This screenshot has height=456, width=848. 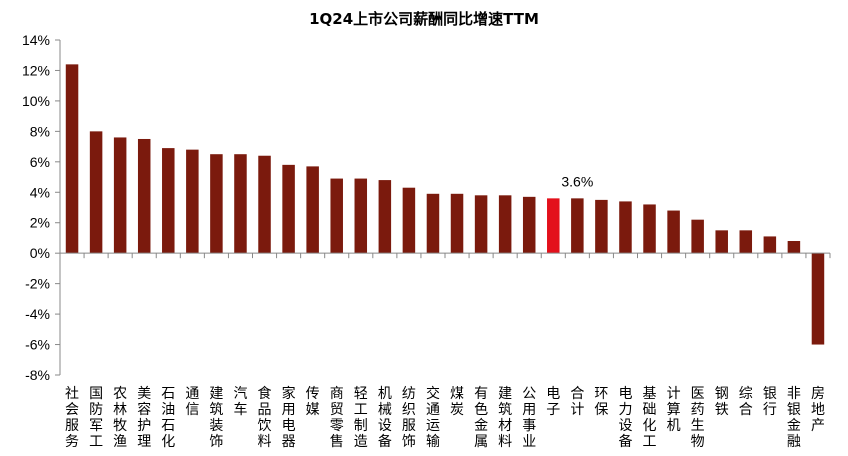 I want to click on category-label: 交通运输, so click(x=433, y=417).